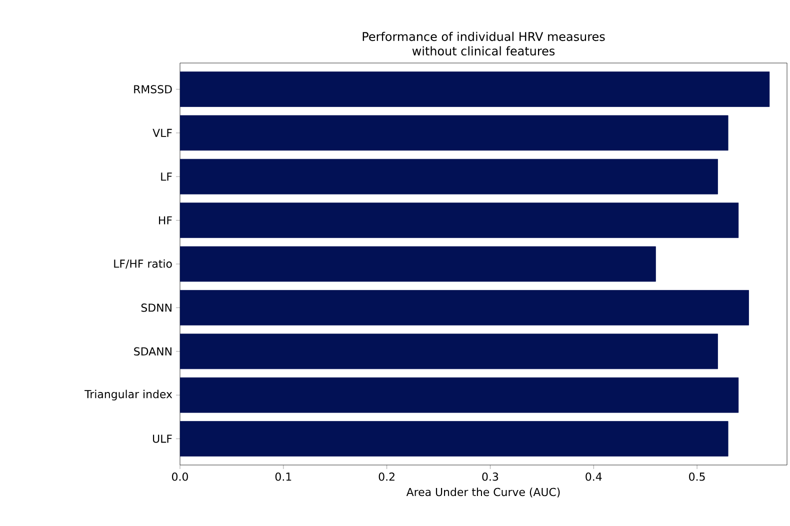 The height and width of the screenshot is (526, 790). I want to click on x-axis-title: Area Under the Curve (AUC), so click(483, 493).